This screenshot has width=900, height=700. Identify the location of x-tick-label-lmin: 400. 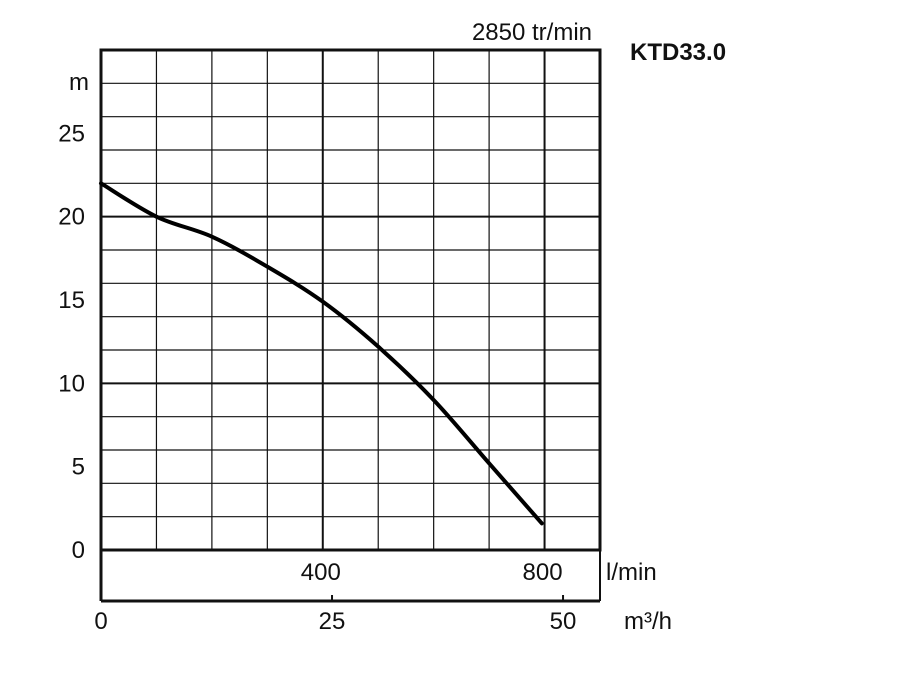
(321, 572).